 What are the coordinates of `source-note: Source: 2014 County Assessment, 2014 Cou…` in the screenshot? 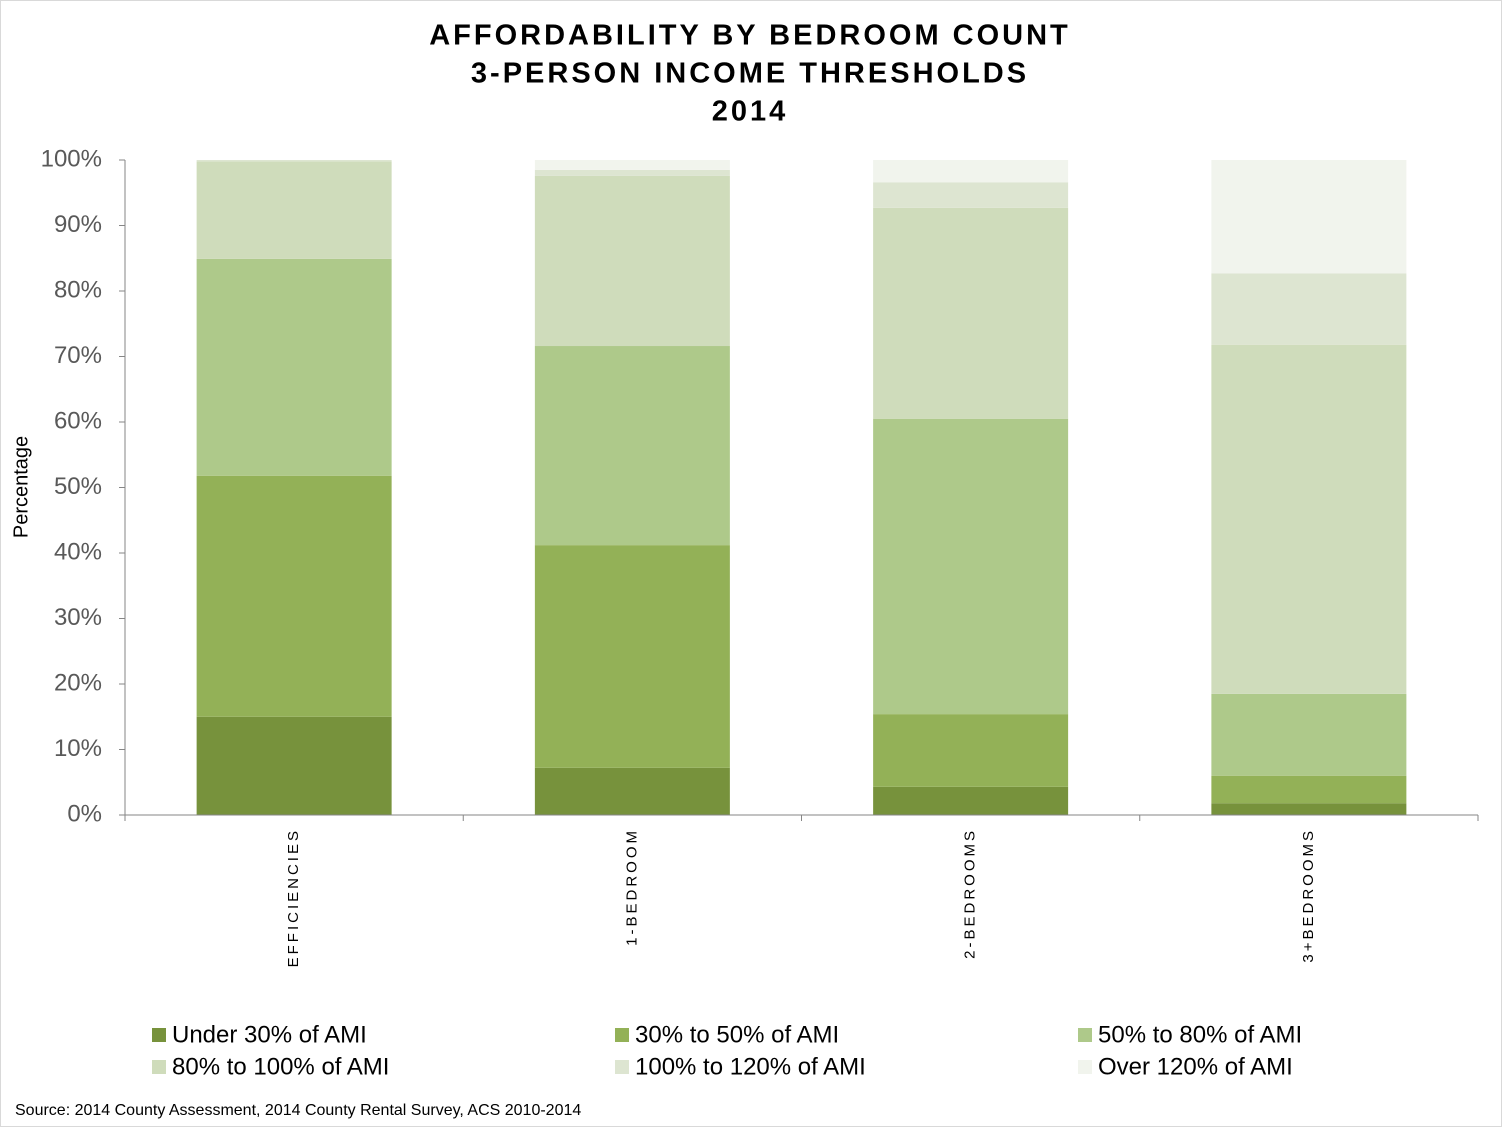 It's located at (298, 1110).